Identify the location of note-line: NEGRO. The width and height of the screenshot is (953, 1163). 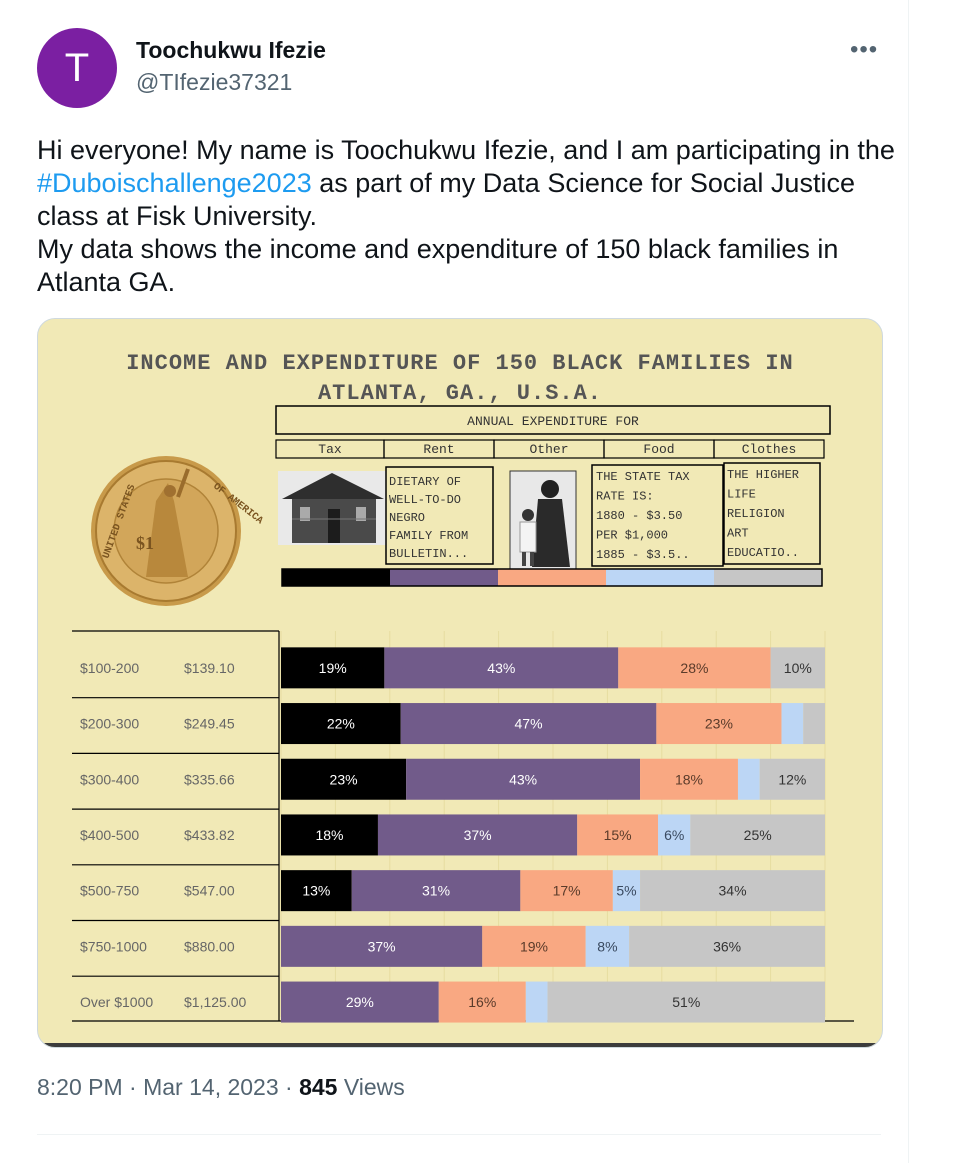
(407, 518).